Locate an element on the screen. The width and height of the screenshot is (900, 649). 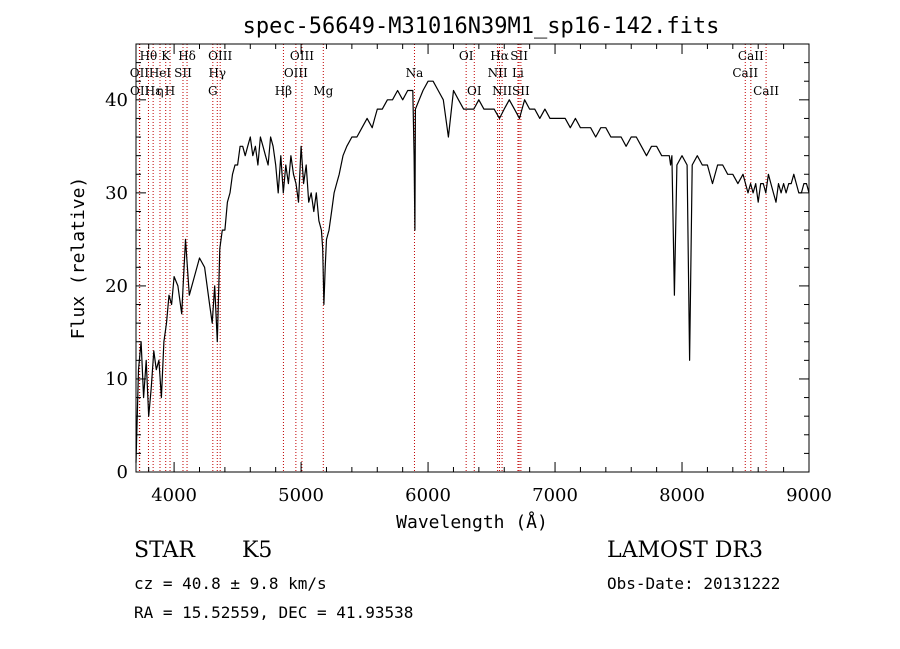
x-tick-label-1: 5000 is located at coordinates (301, 495).